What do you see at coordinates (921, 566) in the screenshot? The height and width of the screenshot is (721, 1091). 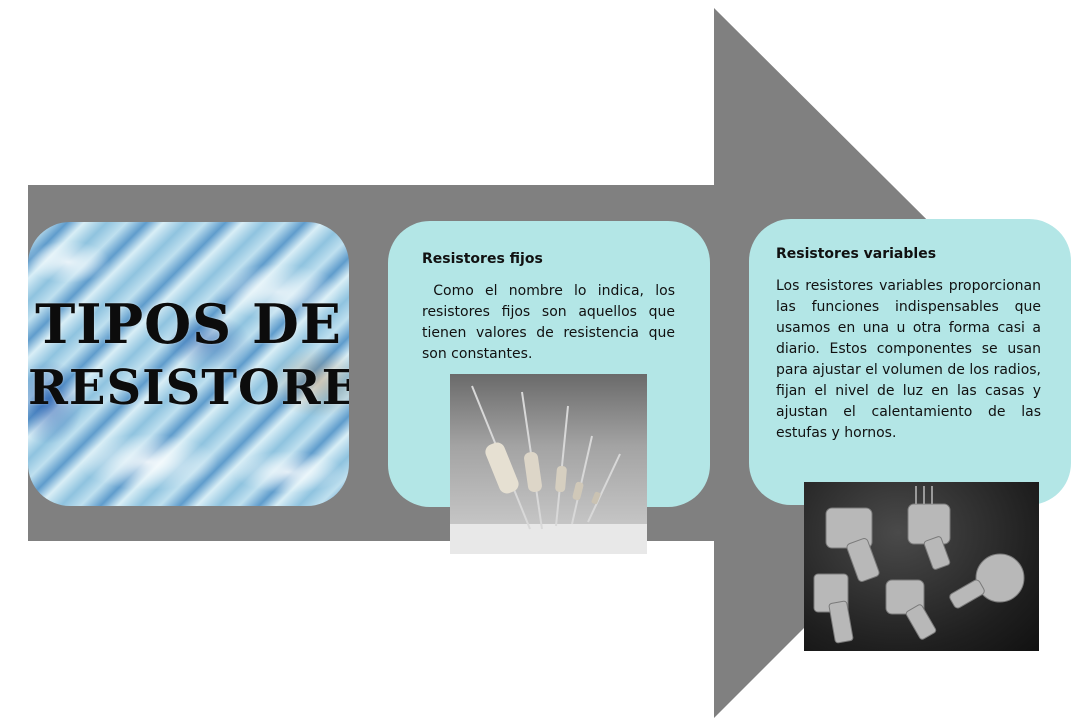 I see `variable-resistors-photo` at bounding box center [921, 566].